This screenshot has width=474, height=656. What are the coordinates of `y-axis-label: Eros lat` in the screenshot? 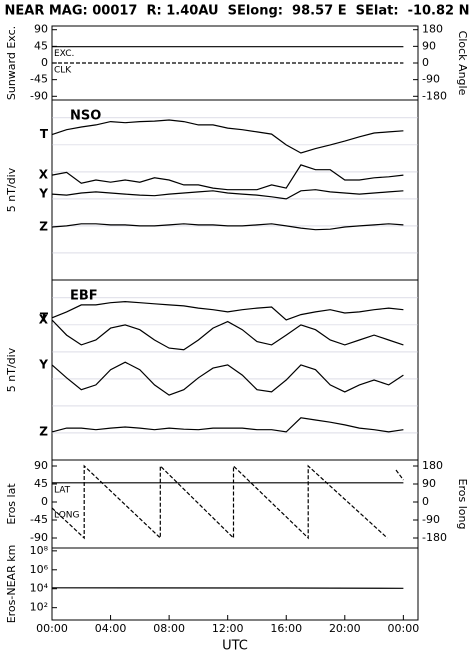 It's located at (11, 504).